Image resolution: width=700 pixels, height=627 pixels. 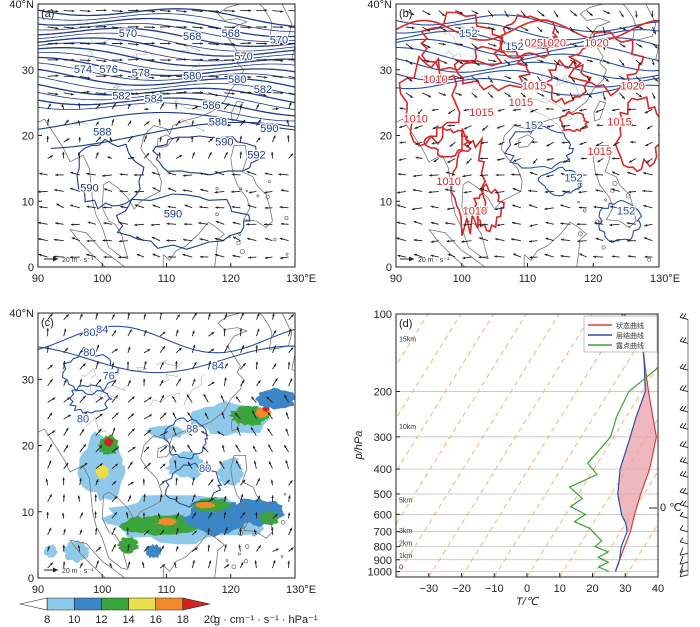 What do you see at coordinates (237, 111) in the screenshot?
I see `coastline-segment` at bounding box center [237, 111].